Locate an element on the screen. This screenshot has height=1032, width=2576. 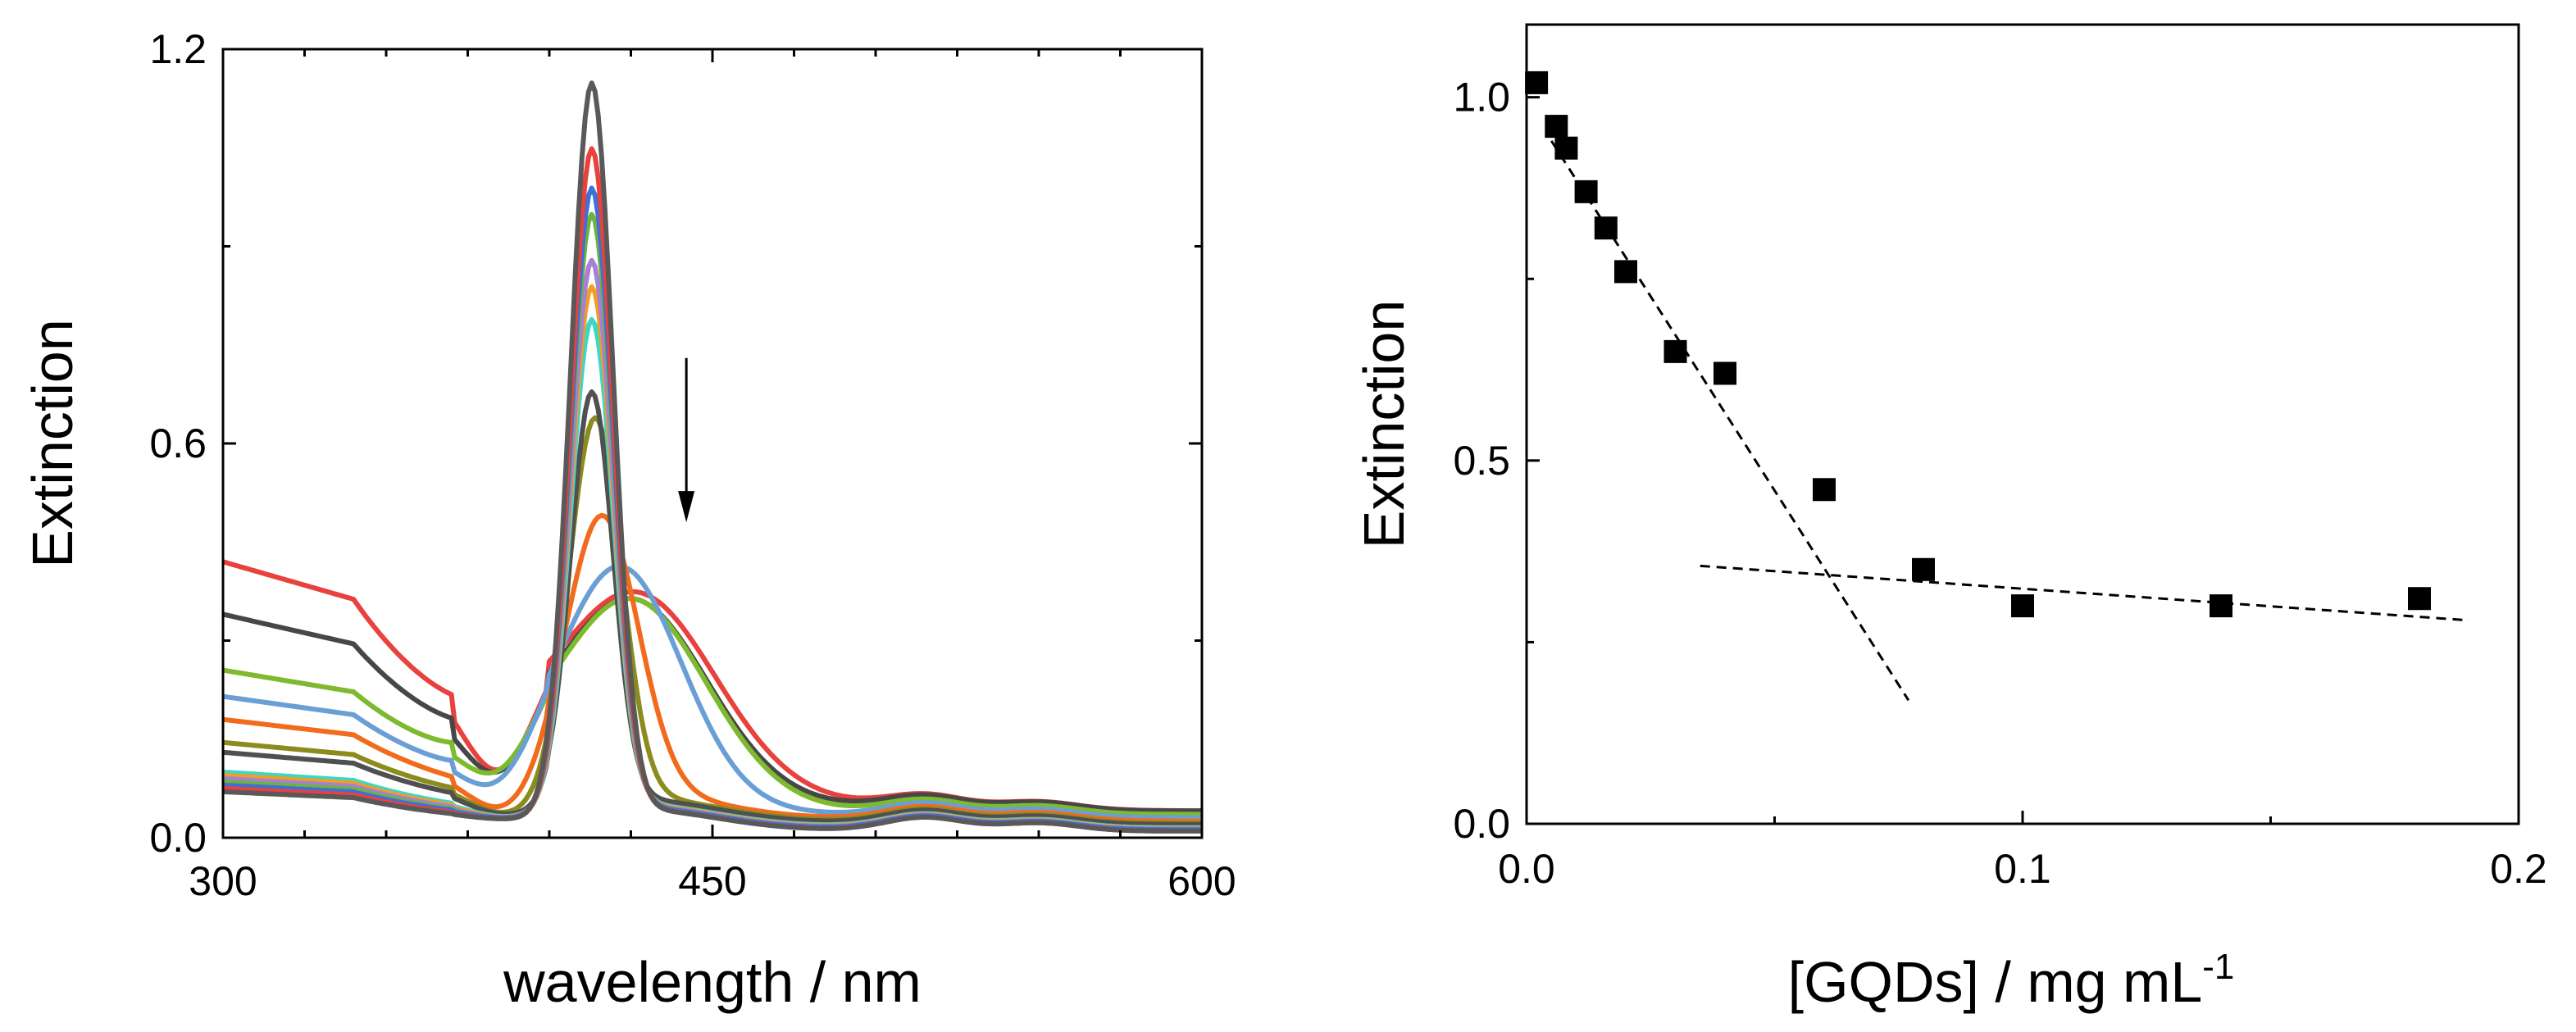
right-y-tick-label: 0.5 is located at coordinates (1481, 461).